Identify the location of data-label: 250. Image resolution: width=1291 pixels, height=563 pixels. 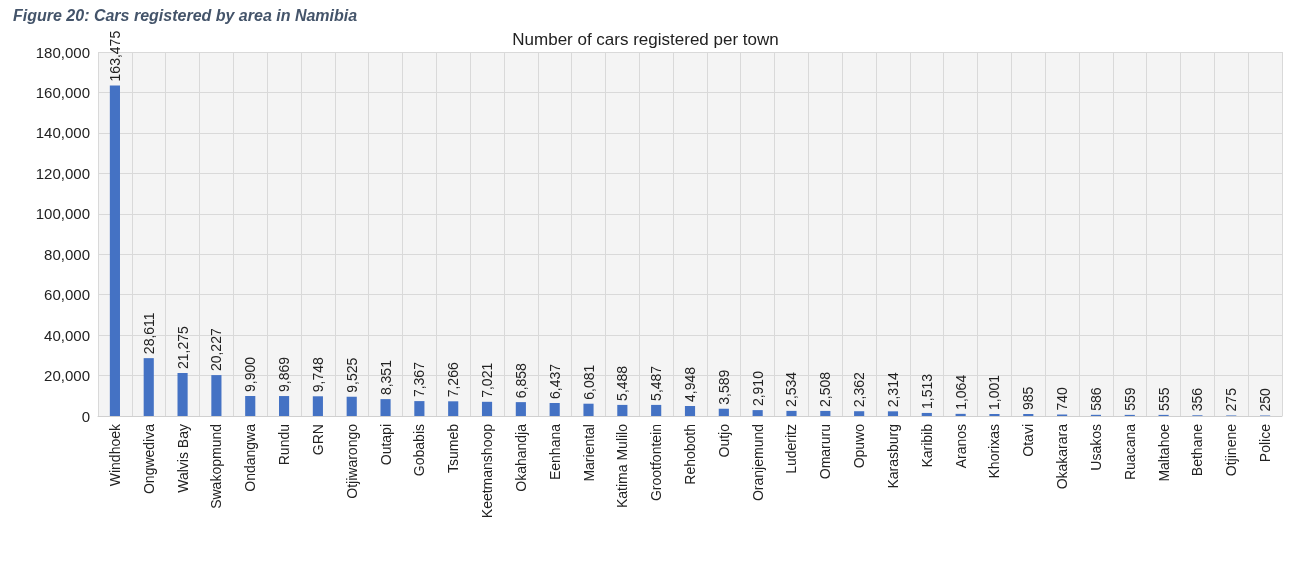
(1265, 399).